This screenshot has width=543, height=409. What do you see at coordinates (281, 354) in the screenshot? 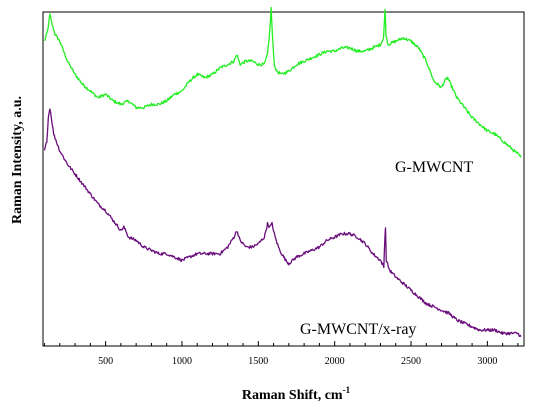
I see `x-axis-ticks: 500 1000 1500 2000 2500 3000` at bounding box center [281, 354].